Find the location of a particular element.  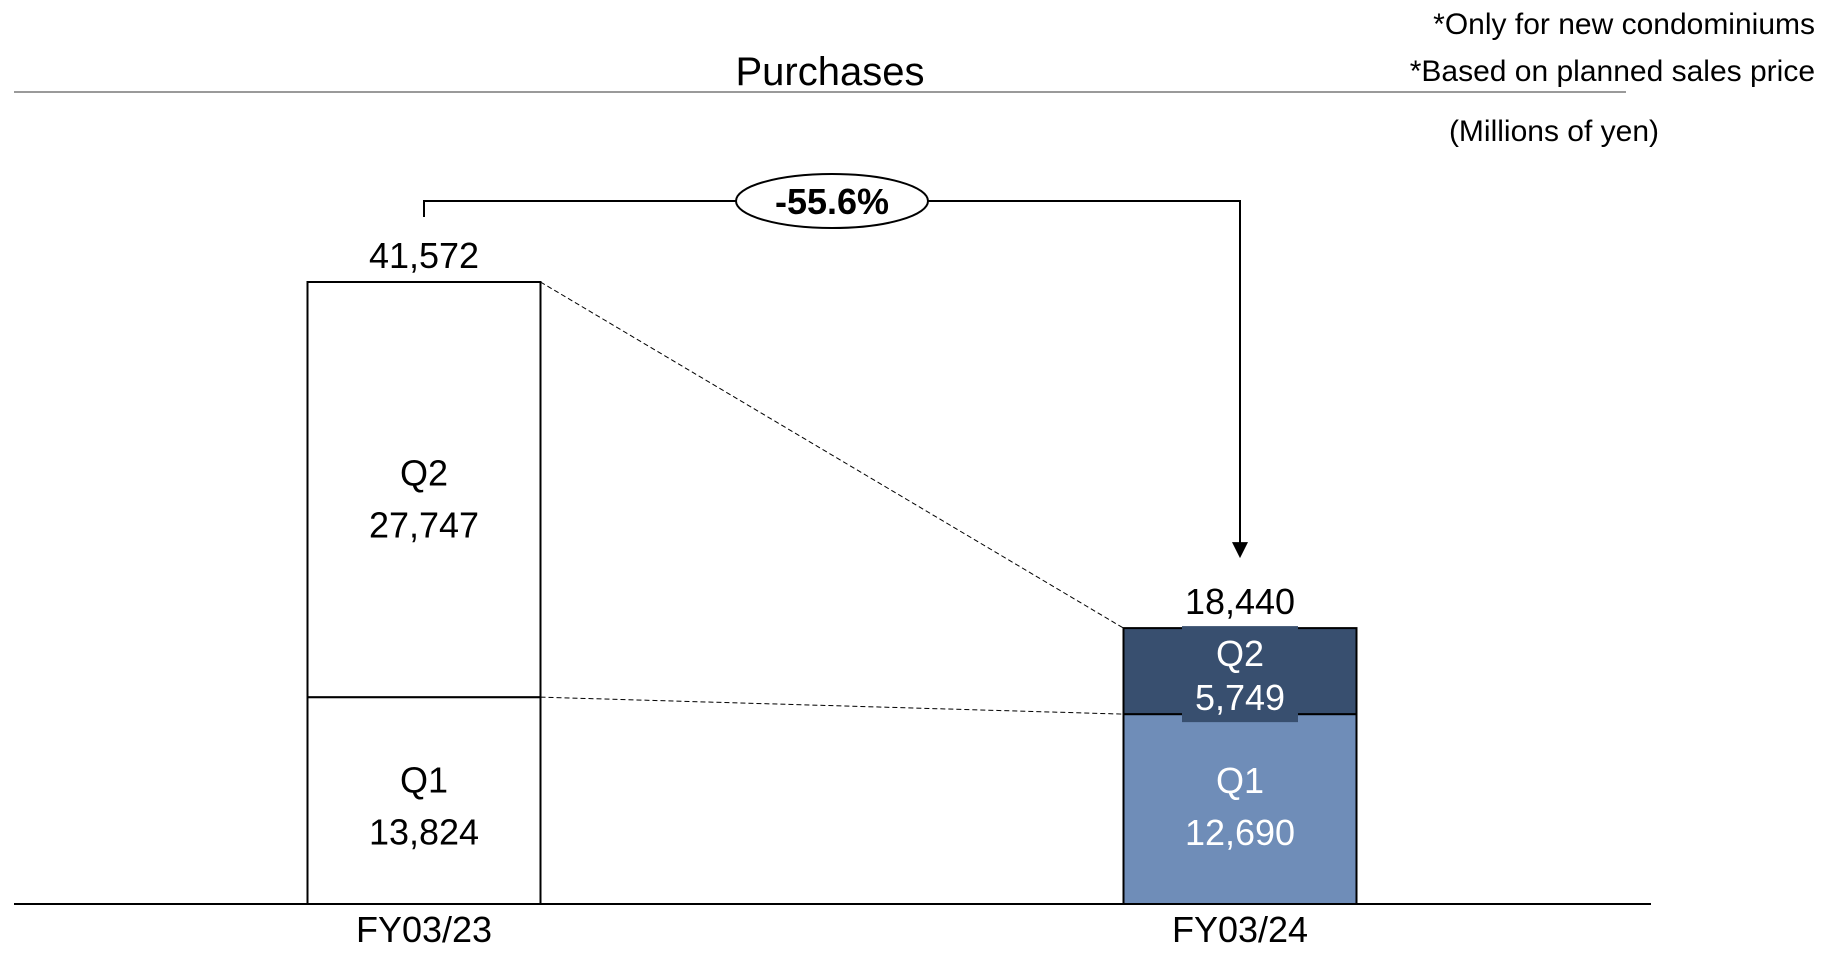

segment-label-fy0323-q2-value: 27,747 is located at coordinates (424, 525).